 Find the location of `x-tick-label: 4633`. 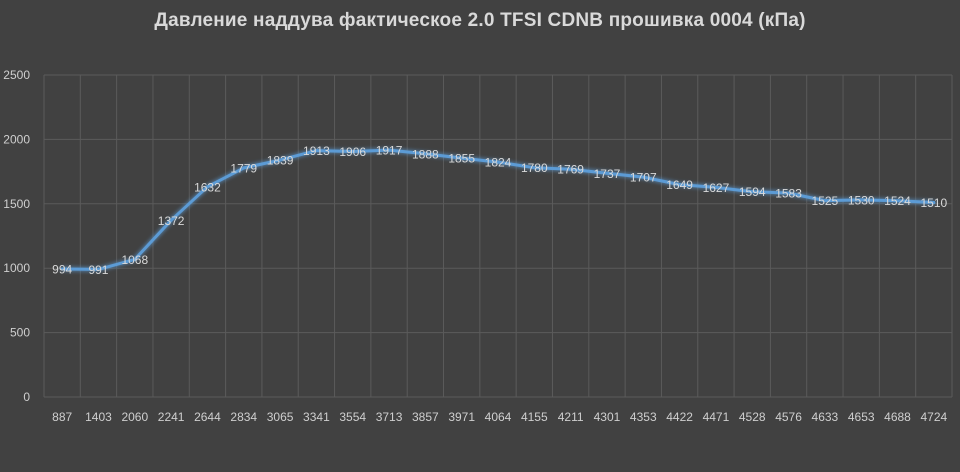

x-tick-label: 4633 is located at coordinates (825, 417).